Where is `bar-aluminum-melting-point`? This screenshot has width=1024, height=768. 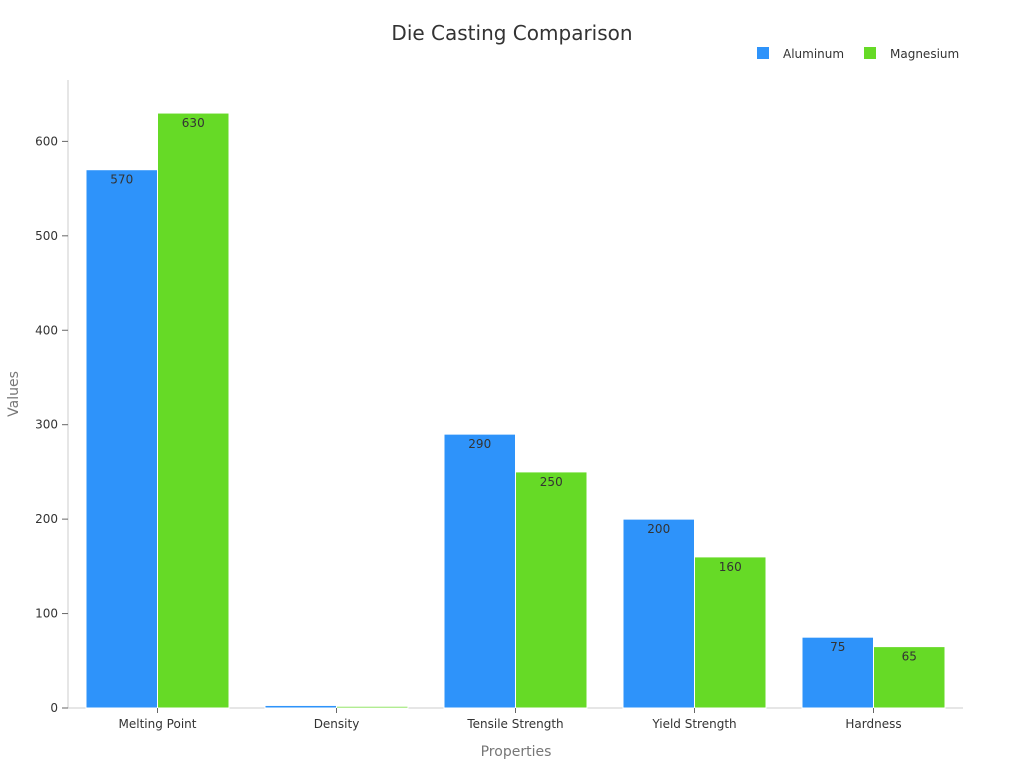 bar-aluminum-melting-point is located at coordinates (121, 439).